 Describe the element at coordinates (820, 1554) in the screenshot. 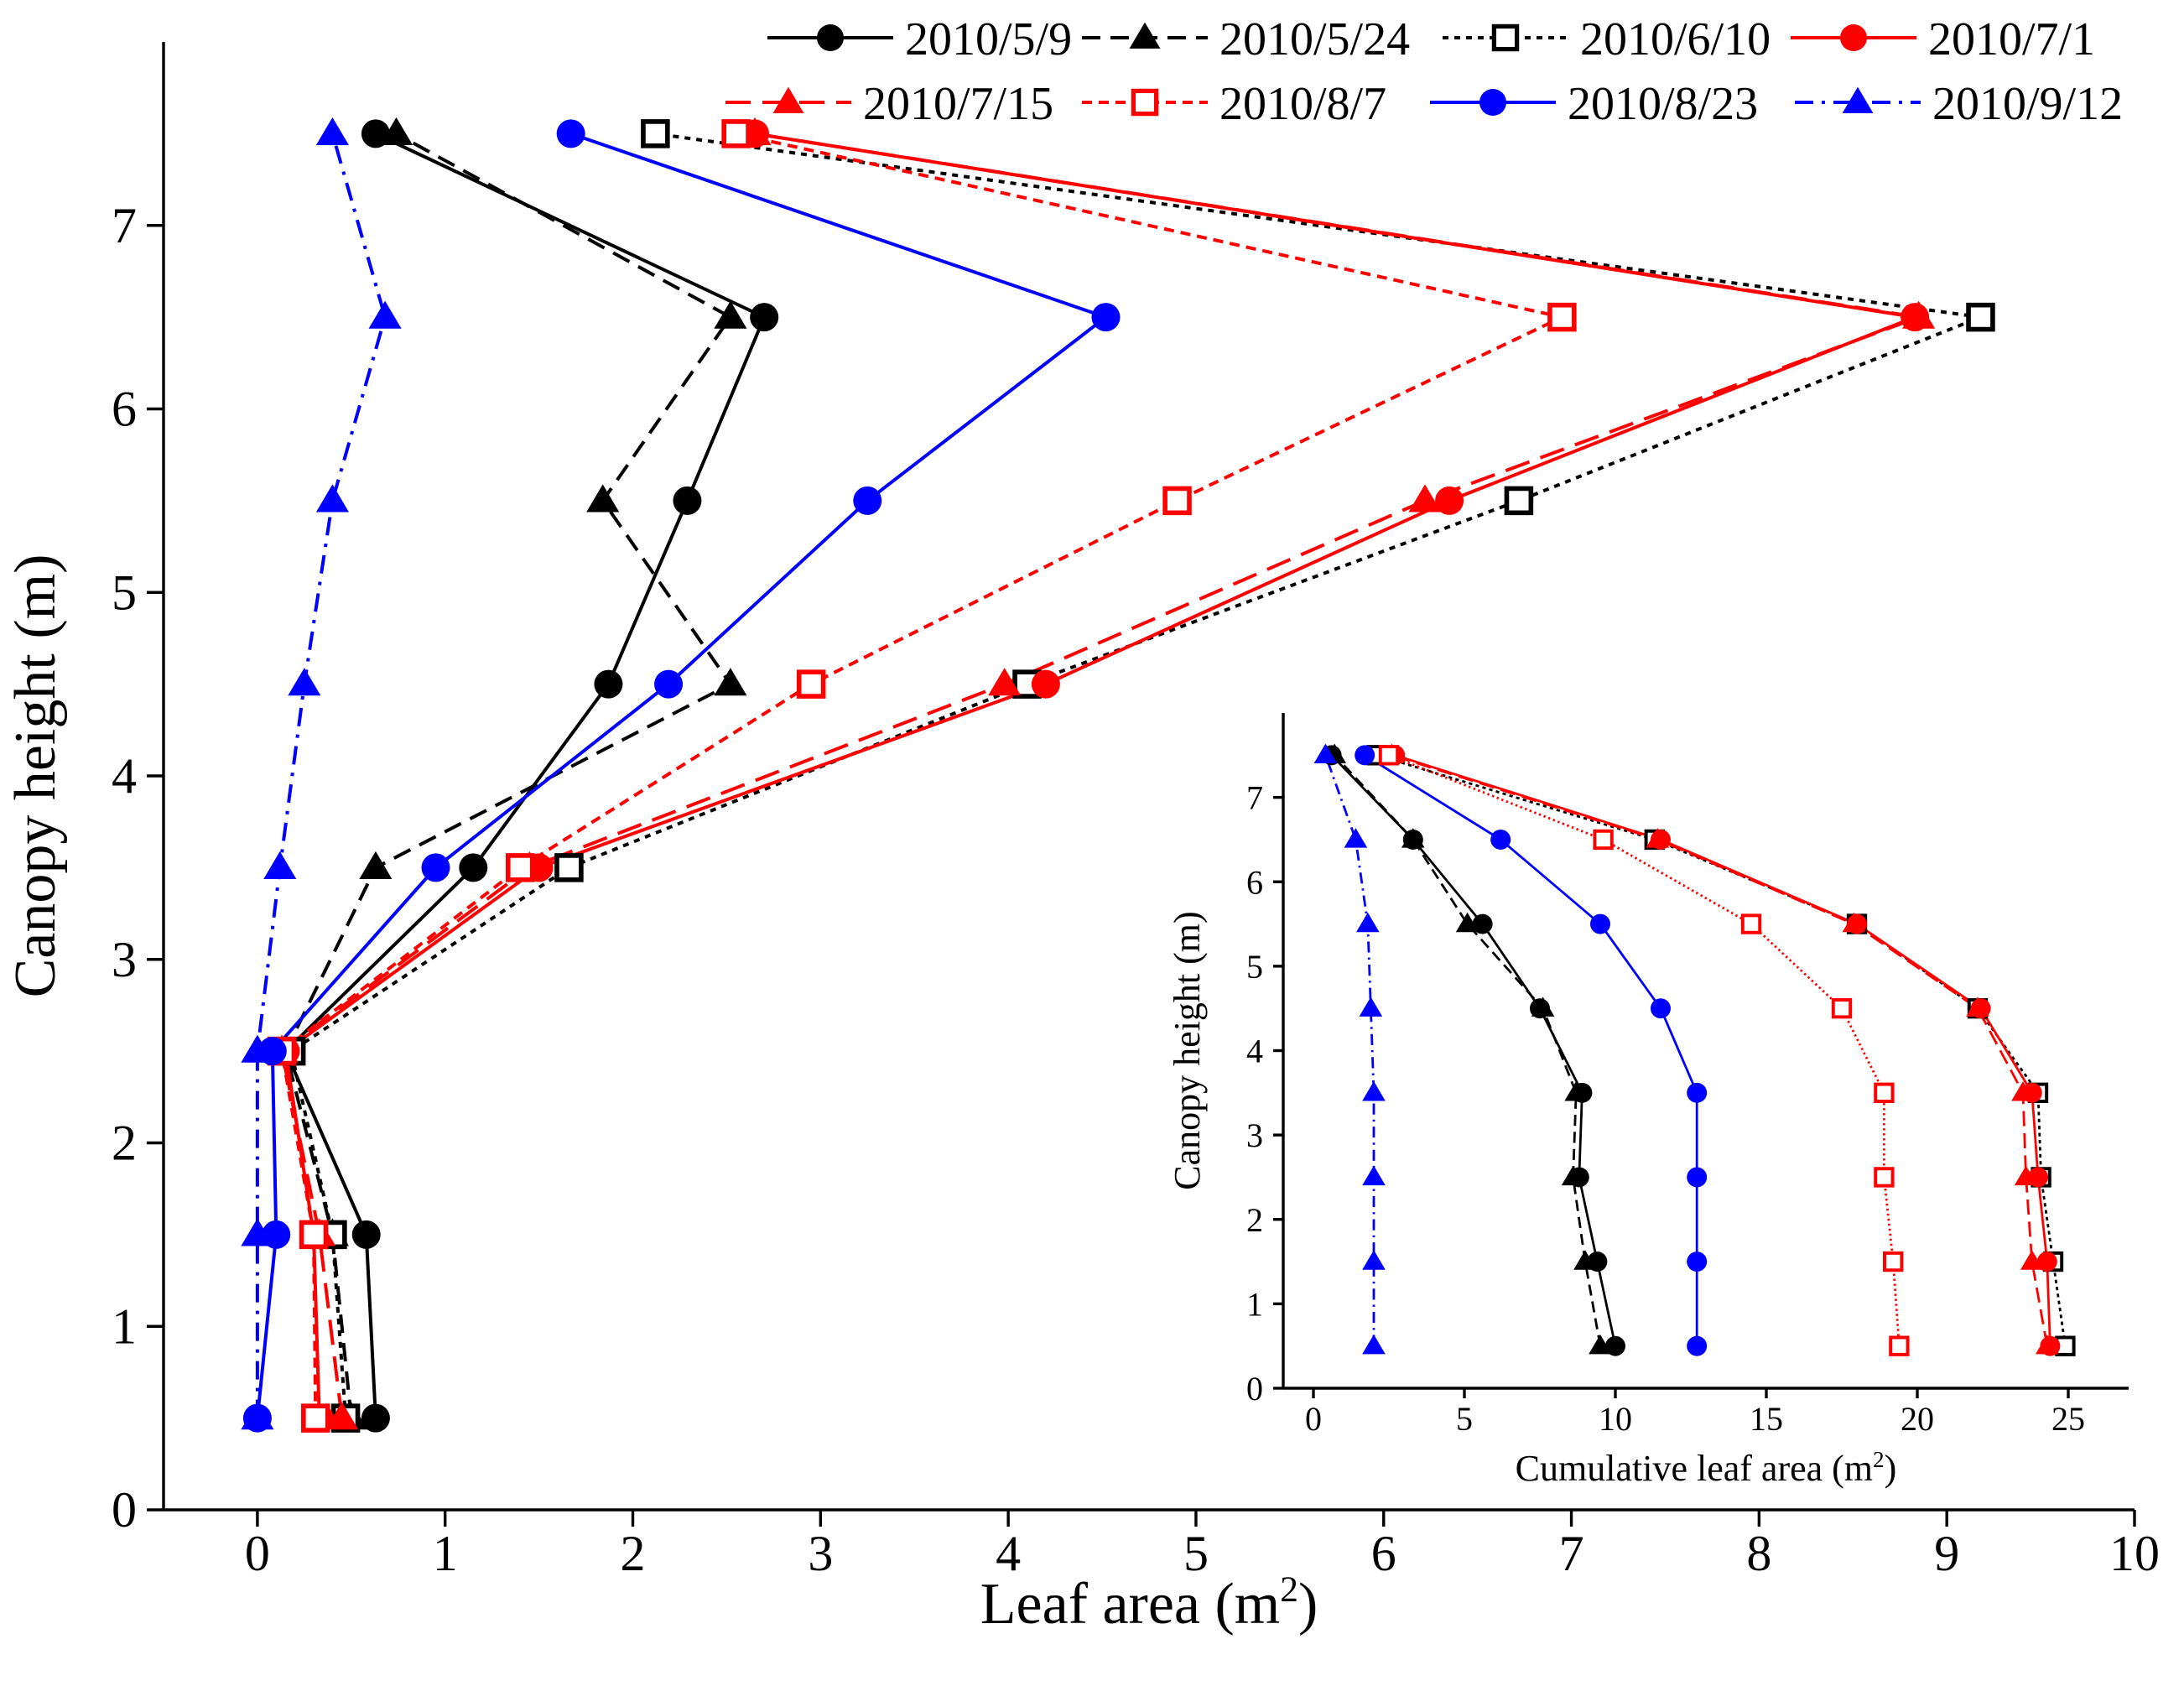

I see `main-x-tick-label: 3` at that location.